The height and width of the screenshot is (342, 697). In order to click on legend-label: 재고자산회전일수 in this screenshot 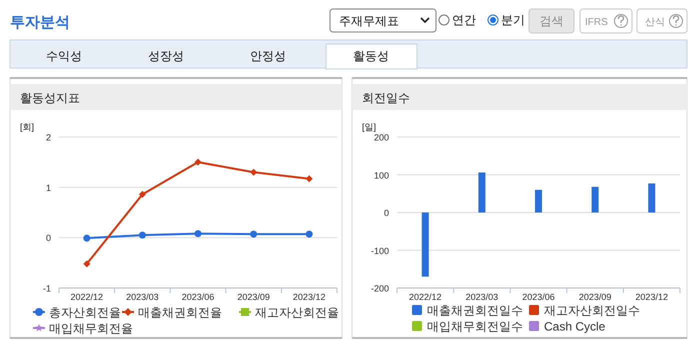, I will do `click(592, 311)`.